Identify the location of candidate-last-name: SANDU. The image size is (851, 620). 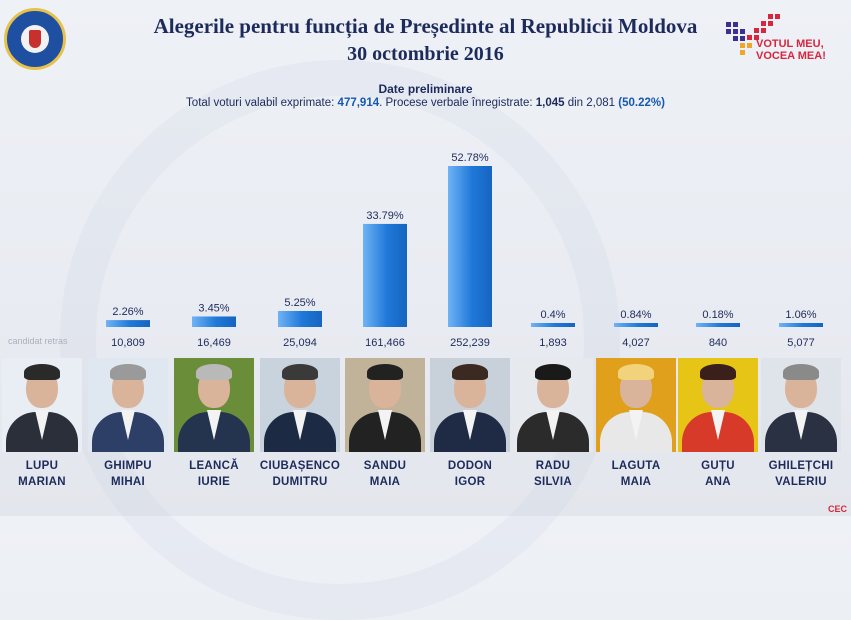
(385, 466).